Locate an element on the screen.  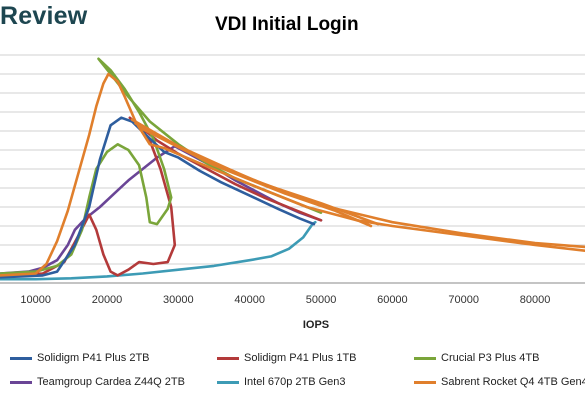
legend-item: Solidigm P41 Plus 1TB is located at coordinates (287, 358).